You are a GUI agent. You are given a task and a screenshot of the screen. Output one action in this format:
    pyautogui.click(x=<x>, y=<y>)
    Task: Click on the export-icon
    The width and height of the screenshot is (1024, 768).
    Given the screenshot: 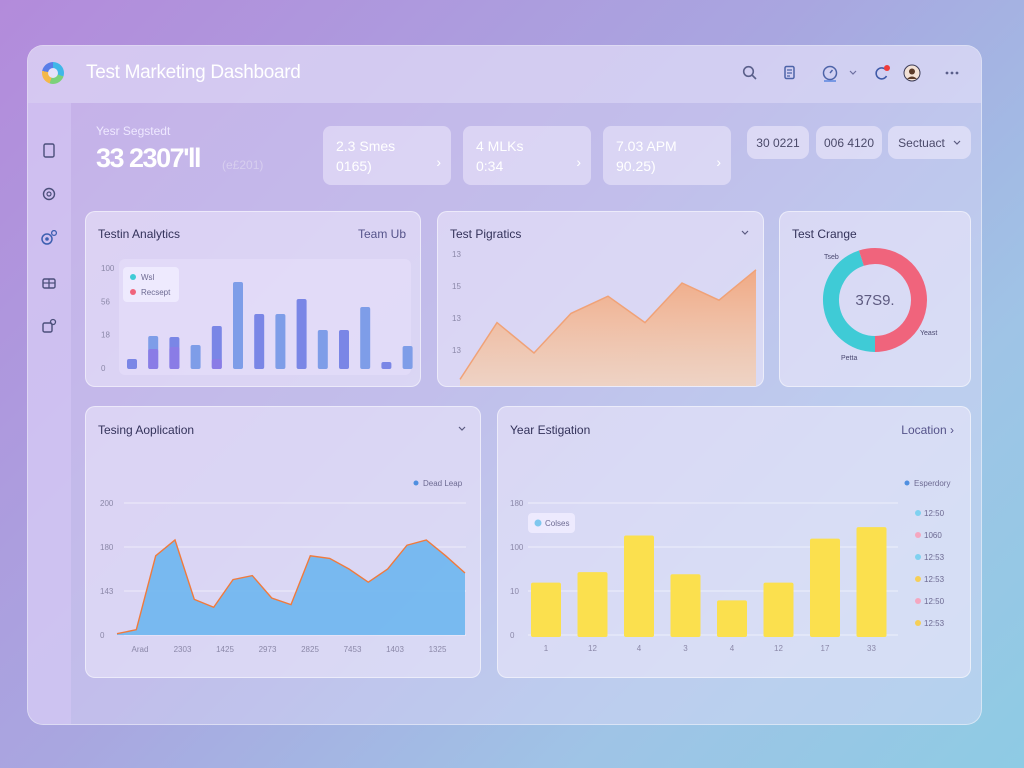 What is the action you would take?
    pyautogui.click(x=49, y=326)
    